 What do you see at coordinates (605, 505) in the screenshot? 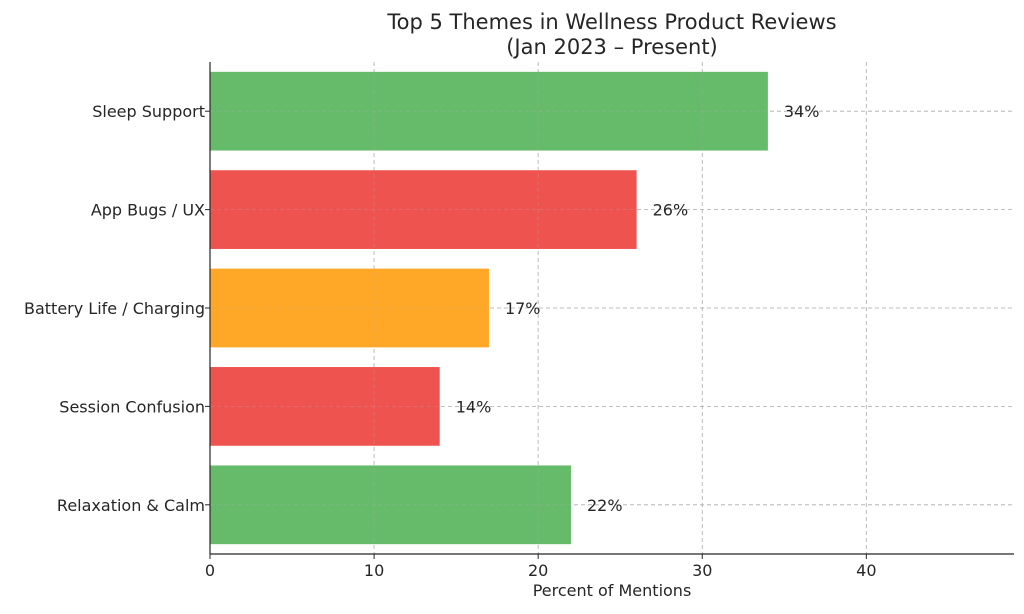
I see `data-label: 22%` at bounding box center [605, 505].